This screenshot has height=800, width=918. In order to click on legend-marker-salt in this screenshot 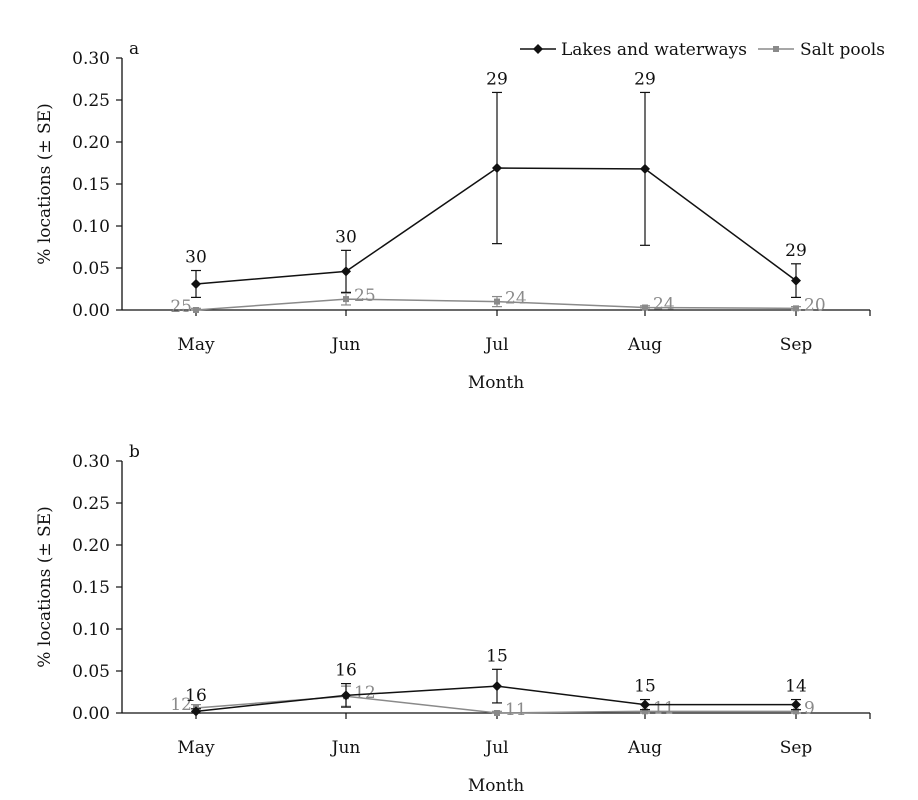, I will do `click(776, 49)`.